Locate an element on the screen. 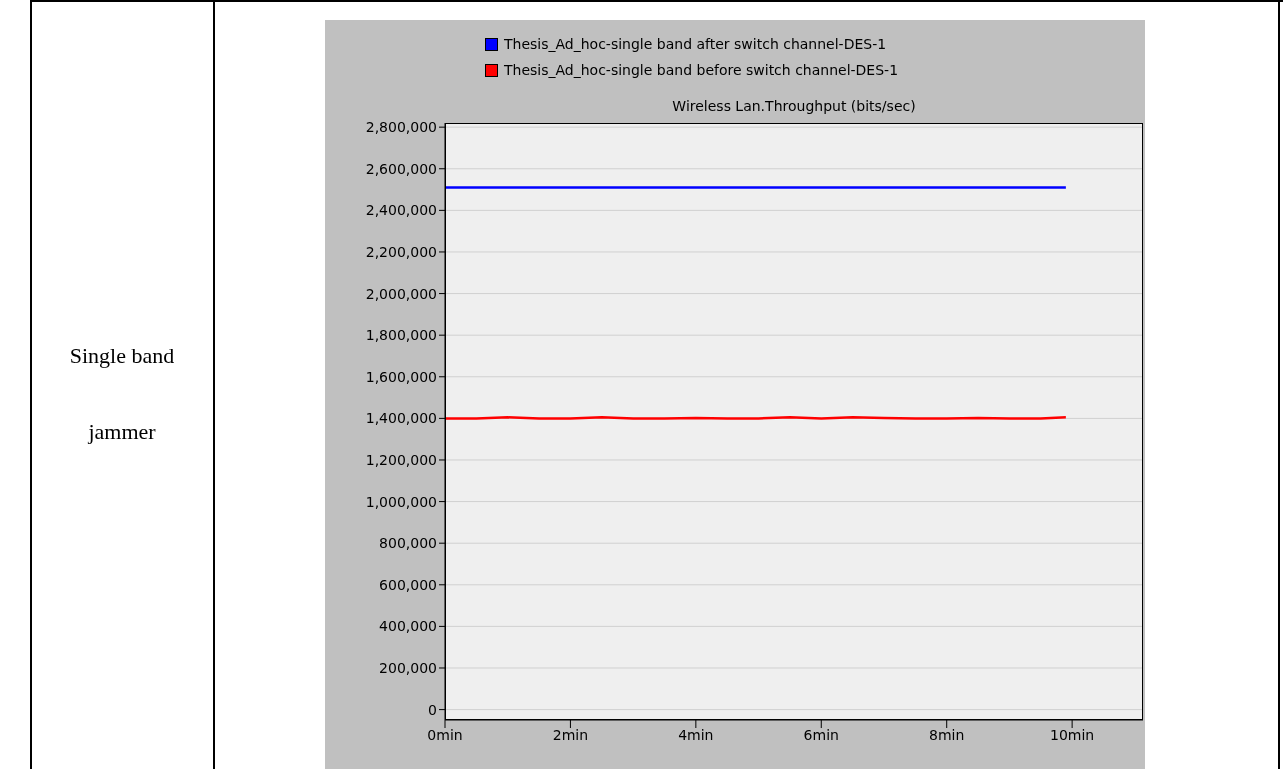 This screenshot has width=1283, height=769. text: Single band jammer is located at coordinates (122, 393).